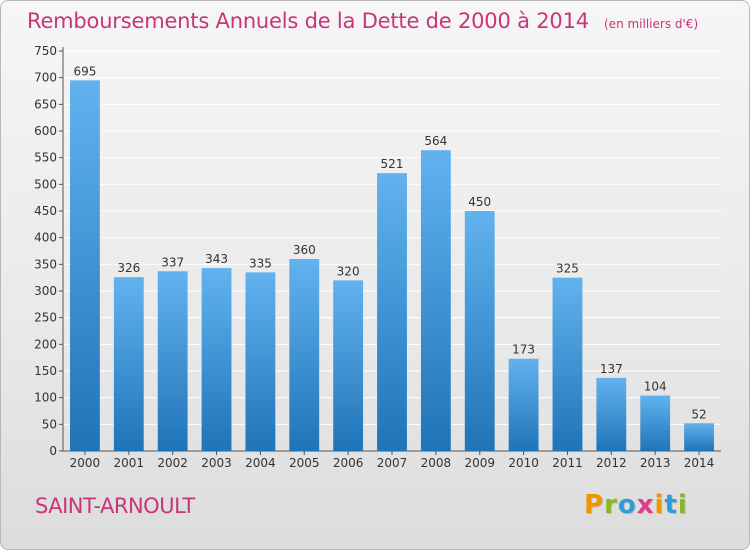 This screenshot has height=550, width=750. I want to click on bar-2010, so click(523, 404).